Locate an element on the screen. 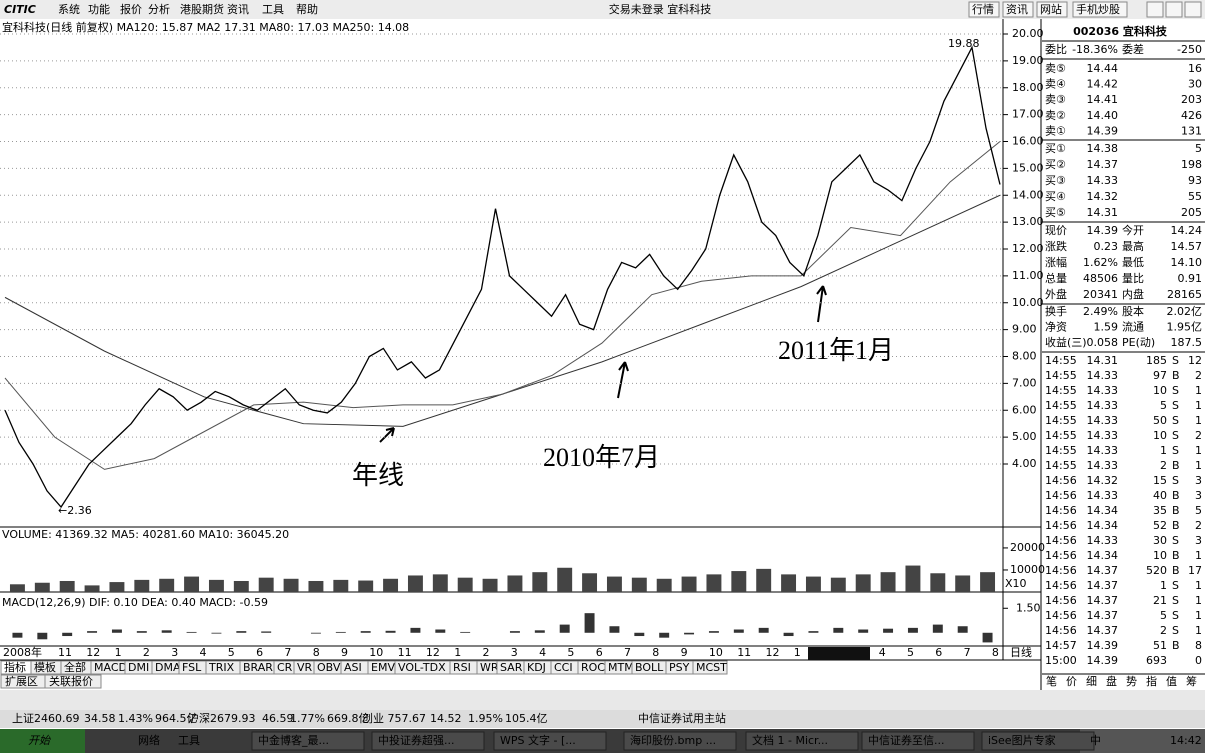 This screenshot has width=1205, height=753. top-button: 手机炒股 is located at coordinates (1098, 9).